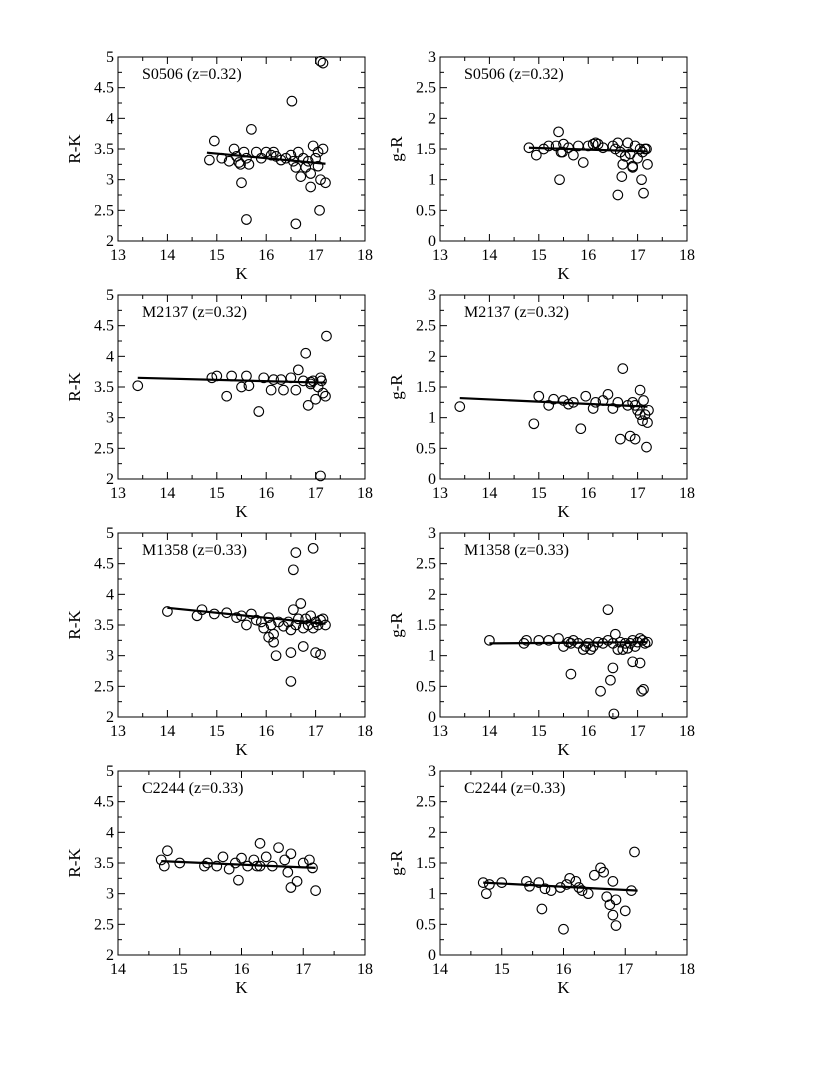  I want to click on y-tick-label: 4, so click(110, 832).